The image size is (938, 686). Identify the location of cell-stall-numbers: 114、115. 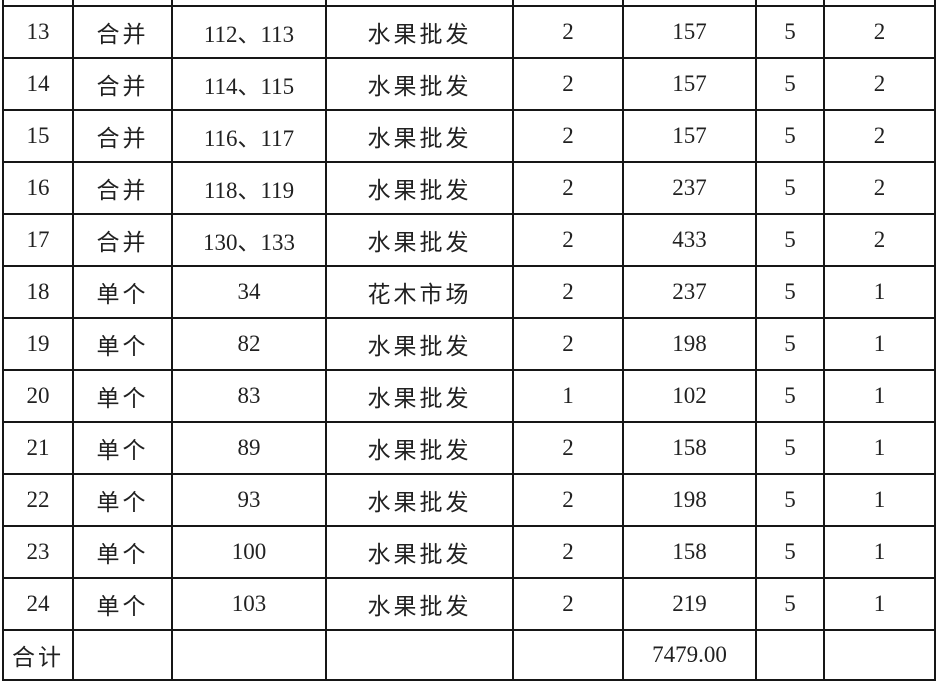
(249, 84).